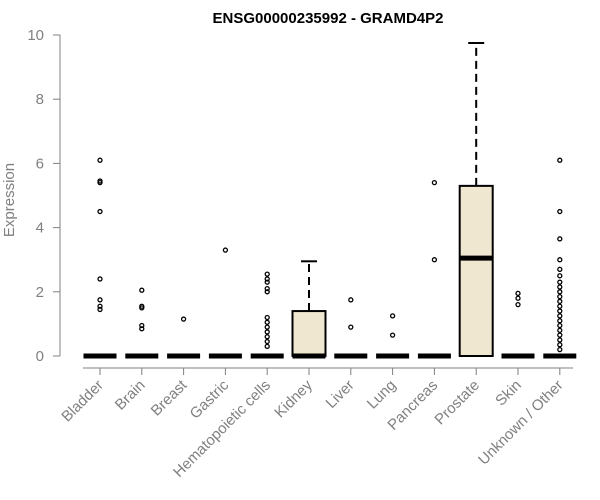 The image size is (600, 500). I want to click on box-skin, so click(518, 324).